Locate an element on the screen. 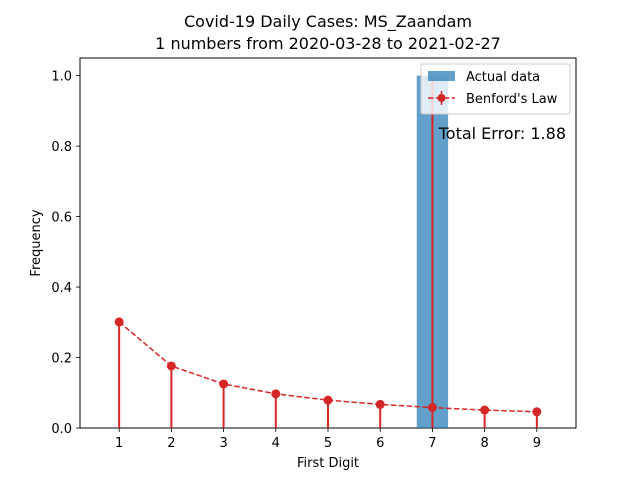  y-tick-label: 0.8 is located at coordinates (61, 147).